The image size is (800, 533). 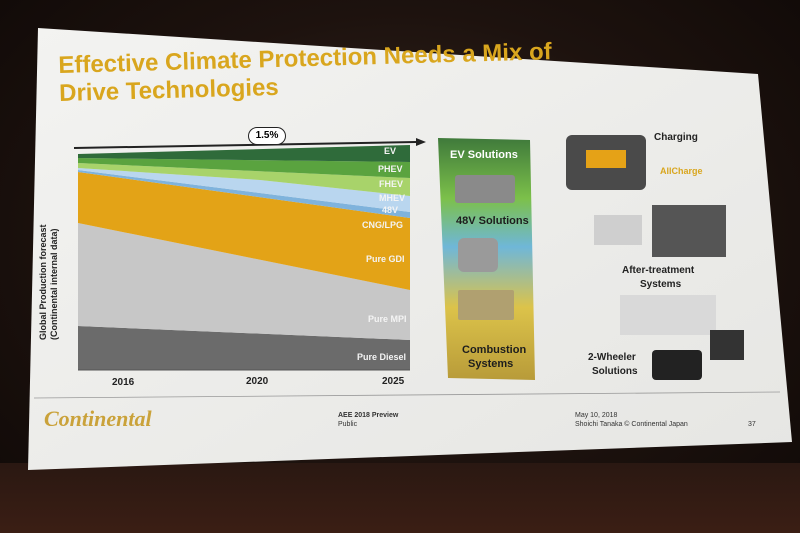 I want to click on area-fhev, so click(x=244, y=179).